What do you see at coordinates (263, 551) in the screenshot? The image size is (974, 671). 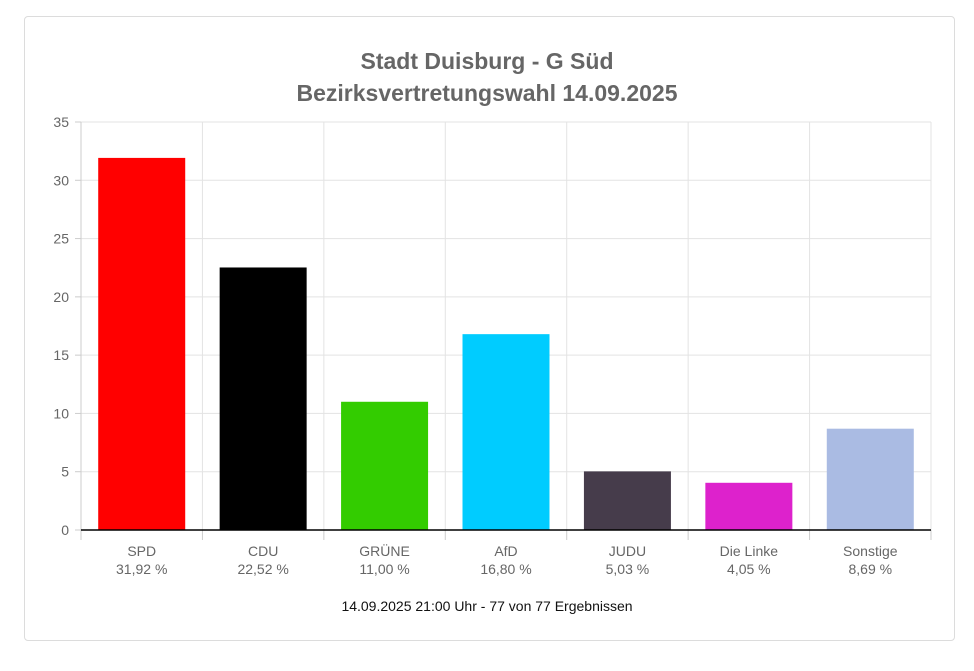 I see `x-tick-label: CDU` at bounding box center [263, 551].